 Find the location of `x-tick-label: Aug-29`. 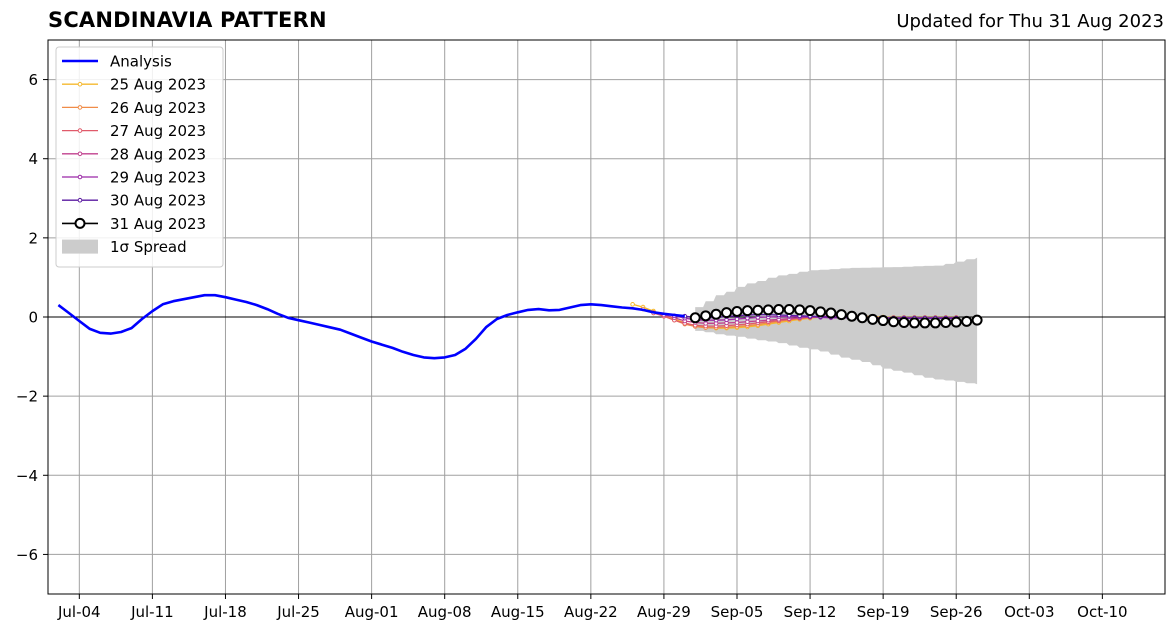

x-tick-label: Aug-29 is located at coordinates (664, 612).